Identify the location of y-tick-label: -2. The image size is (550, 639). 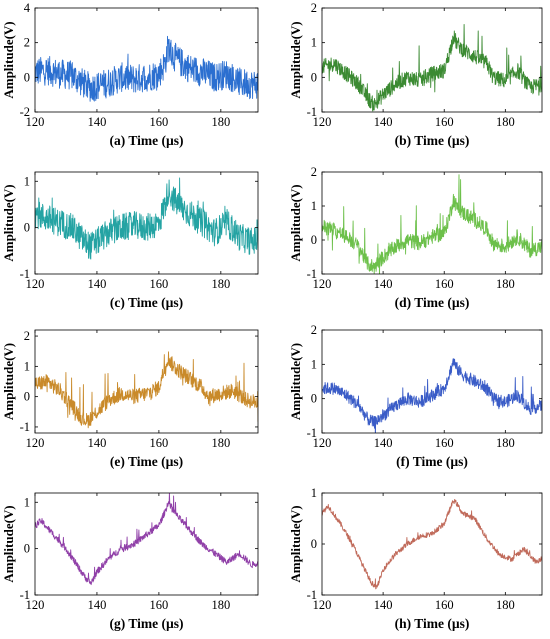
(25, 112).